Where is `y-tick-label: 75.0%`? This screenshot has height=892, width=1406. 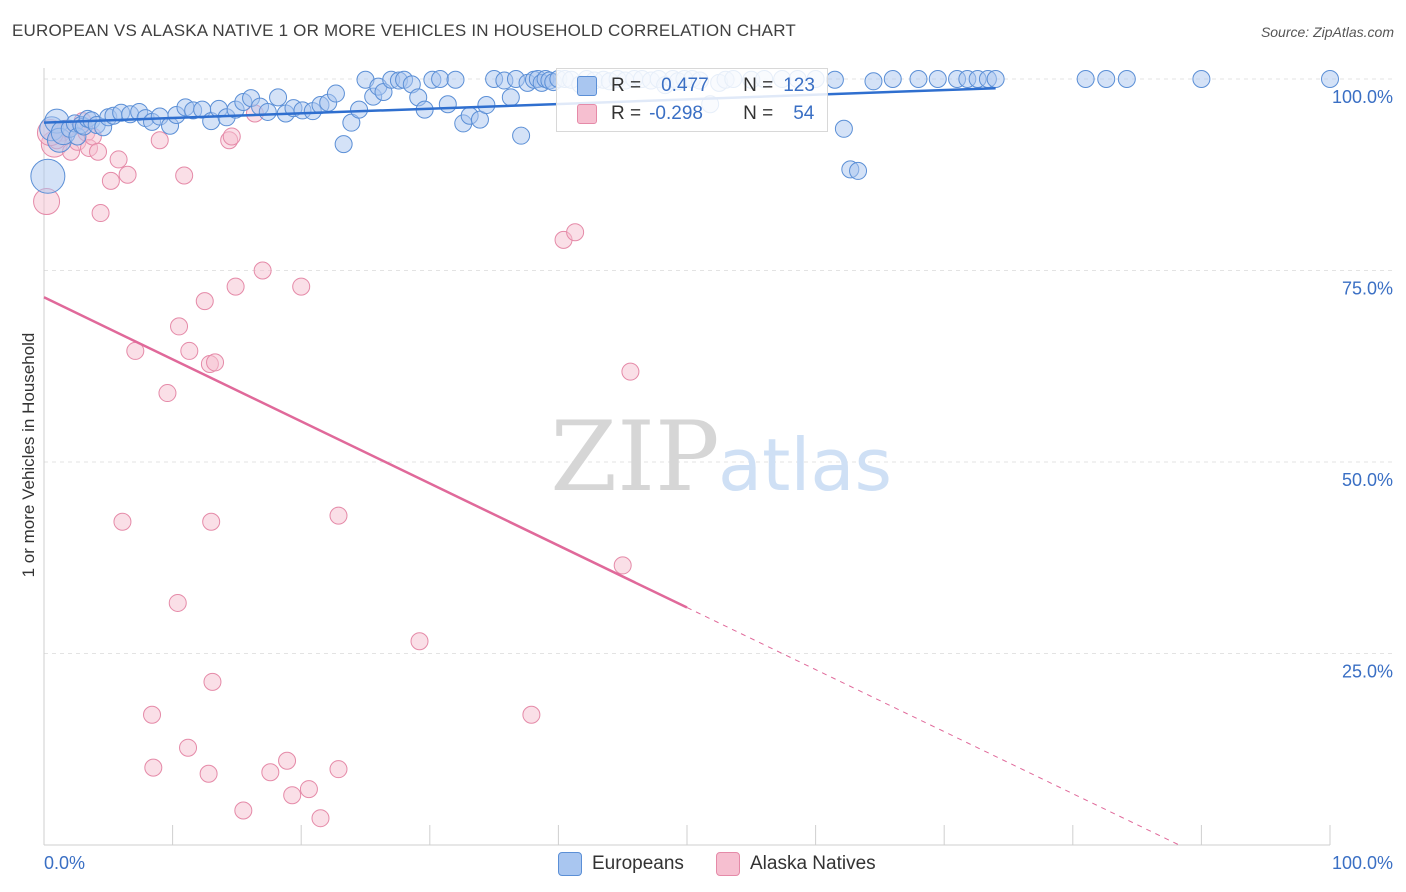 y-tick-label: 75.0% is located at coordinates (1367, 289).